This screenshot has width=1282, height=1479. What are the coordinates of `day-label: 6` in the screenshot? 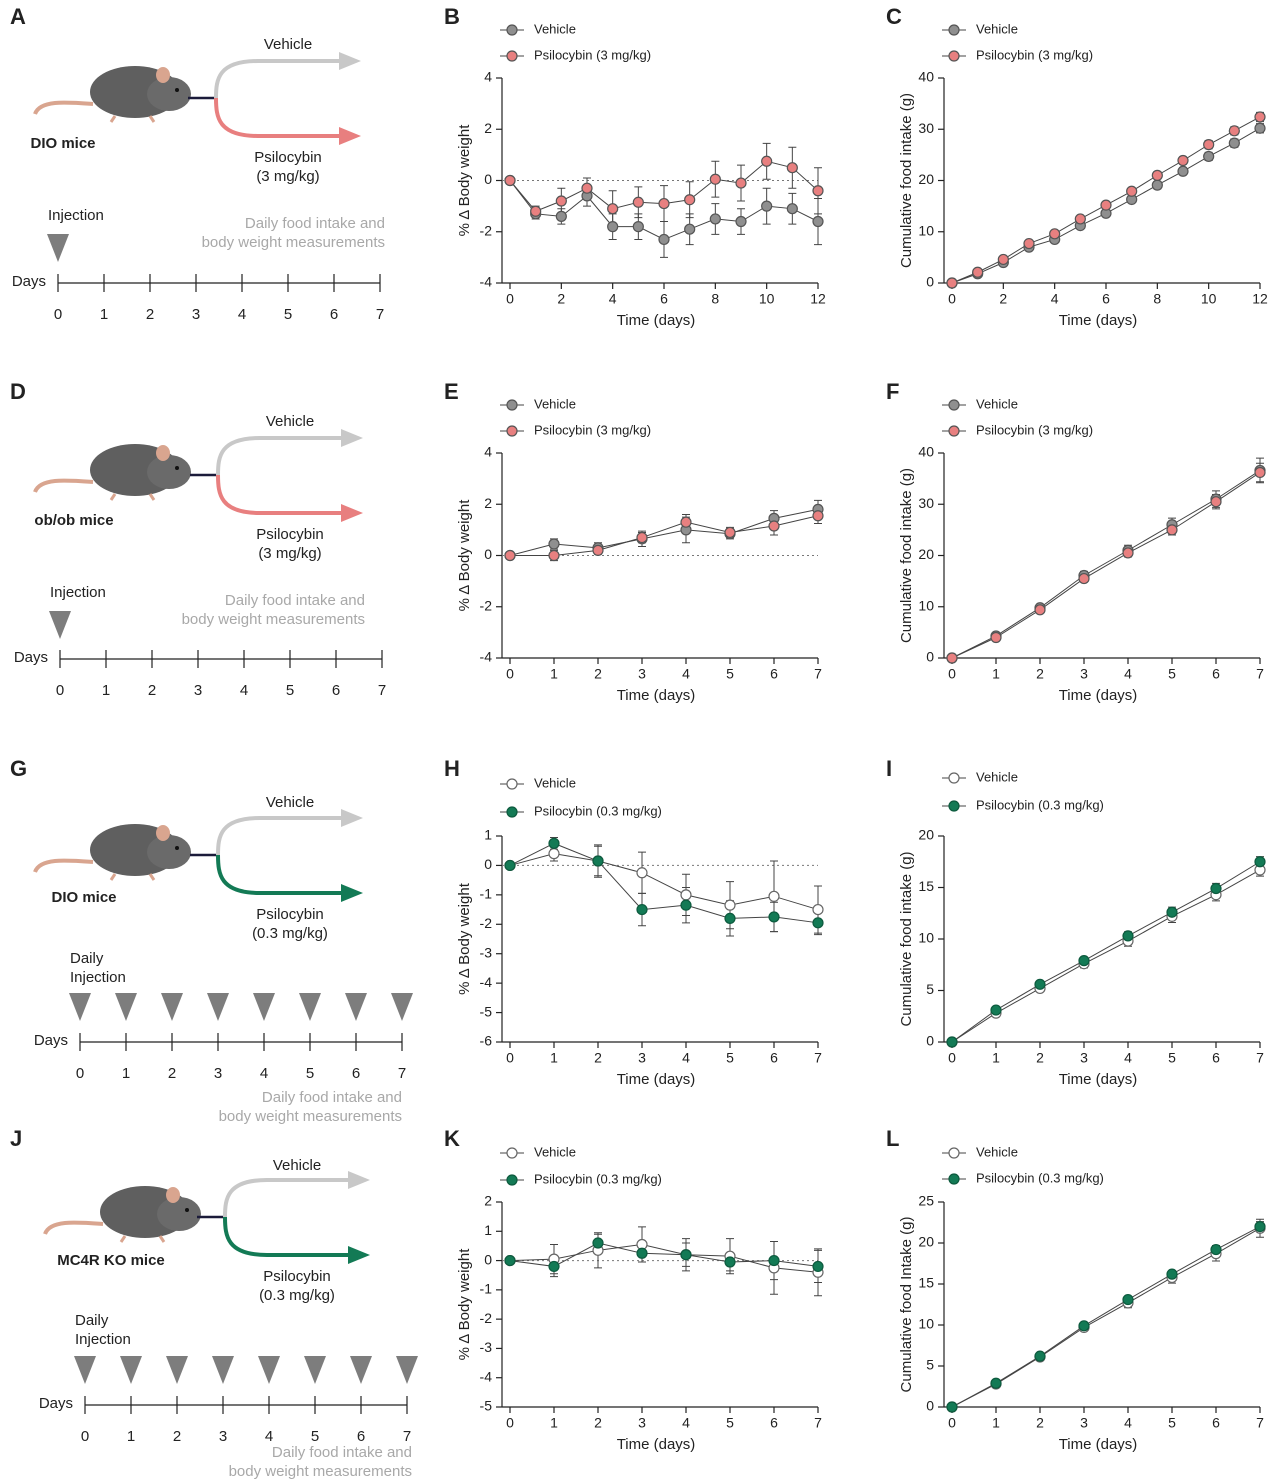 It's located at (361, 1436).